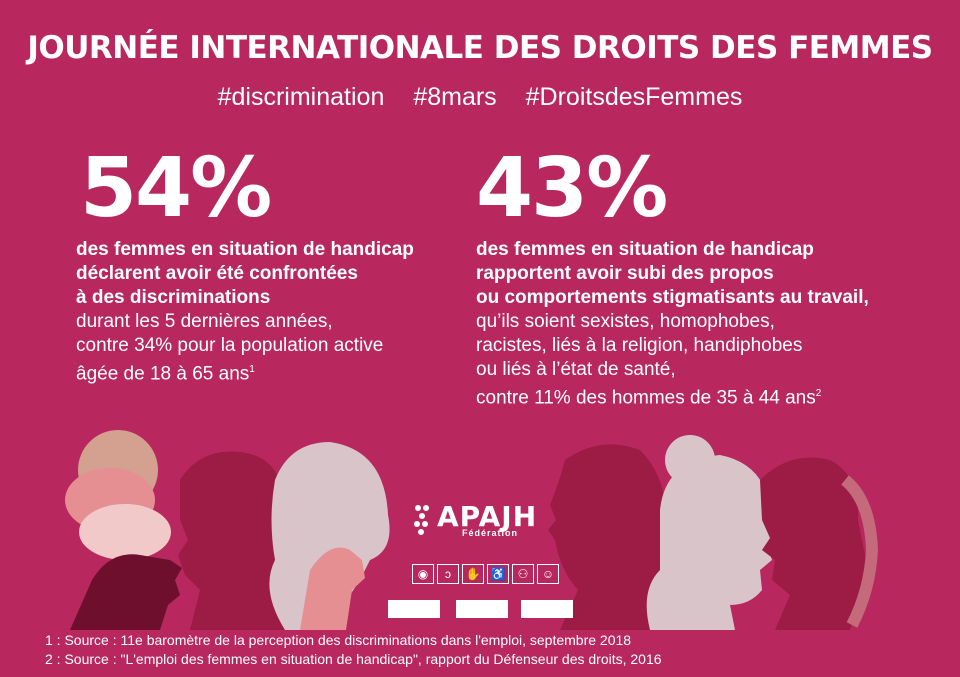  Describe the element at coordinates (485, 574) in the screenshot. I see `disability-pictograms: ◉ ↄ ✋ ♿ ⚇ ☺` at that location.